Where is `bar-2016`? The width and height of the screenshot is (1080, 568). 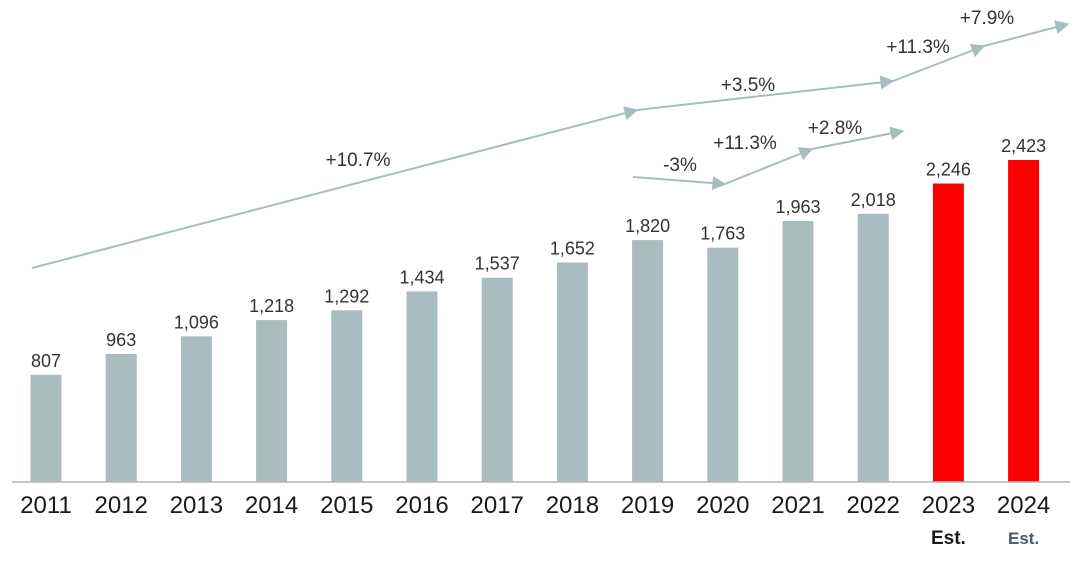 bar-2016 is located at coordinates (422, 386).